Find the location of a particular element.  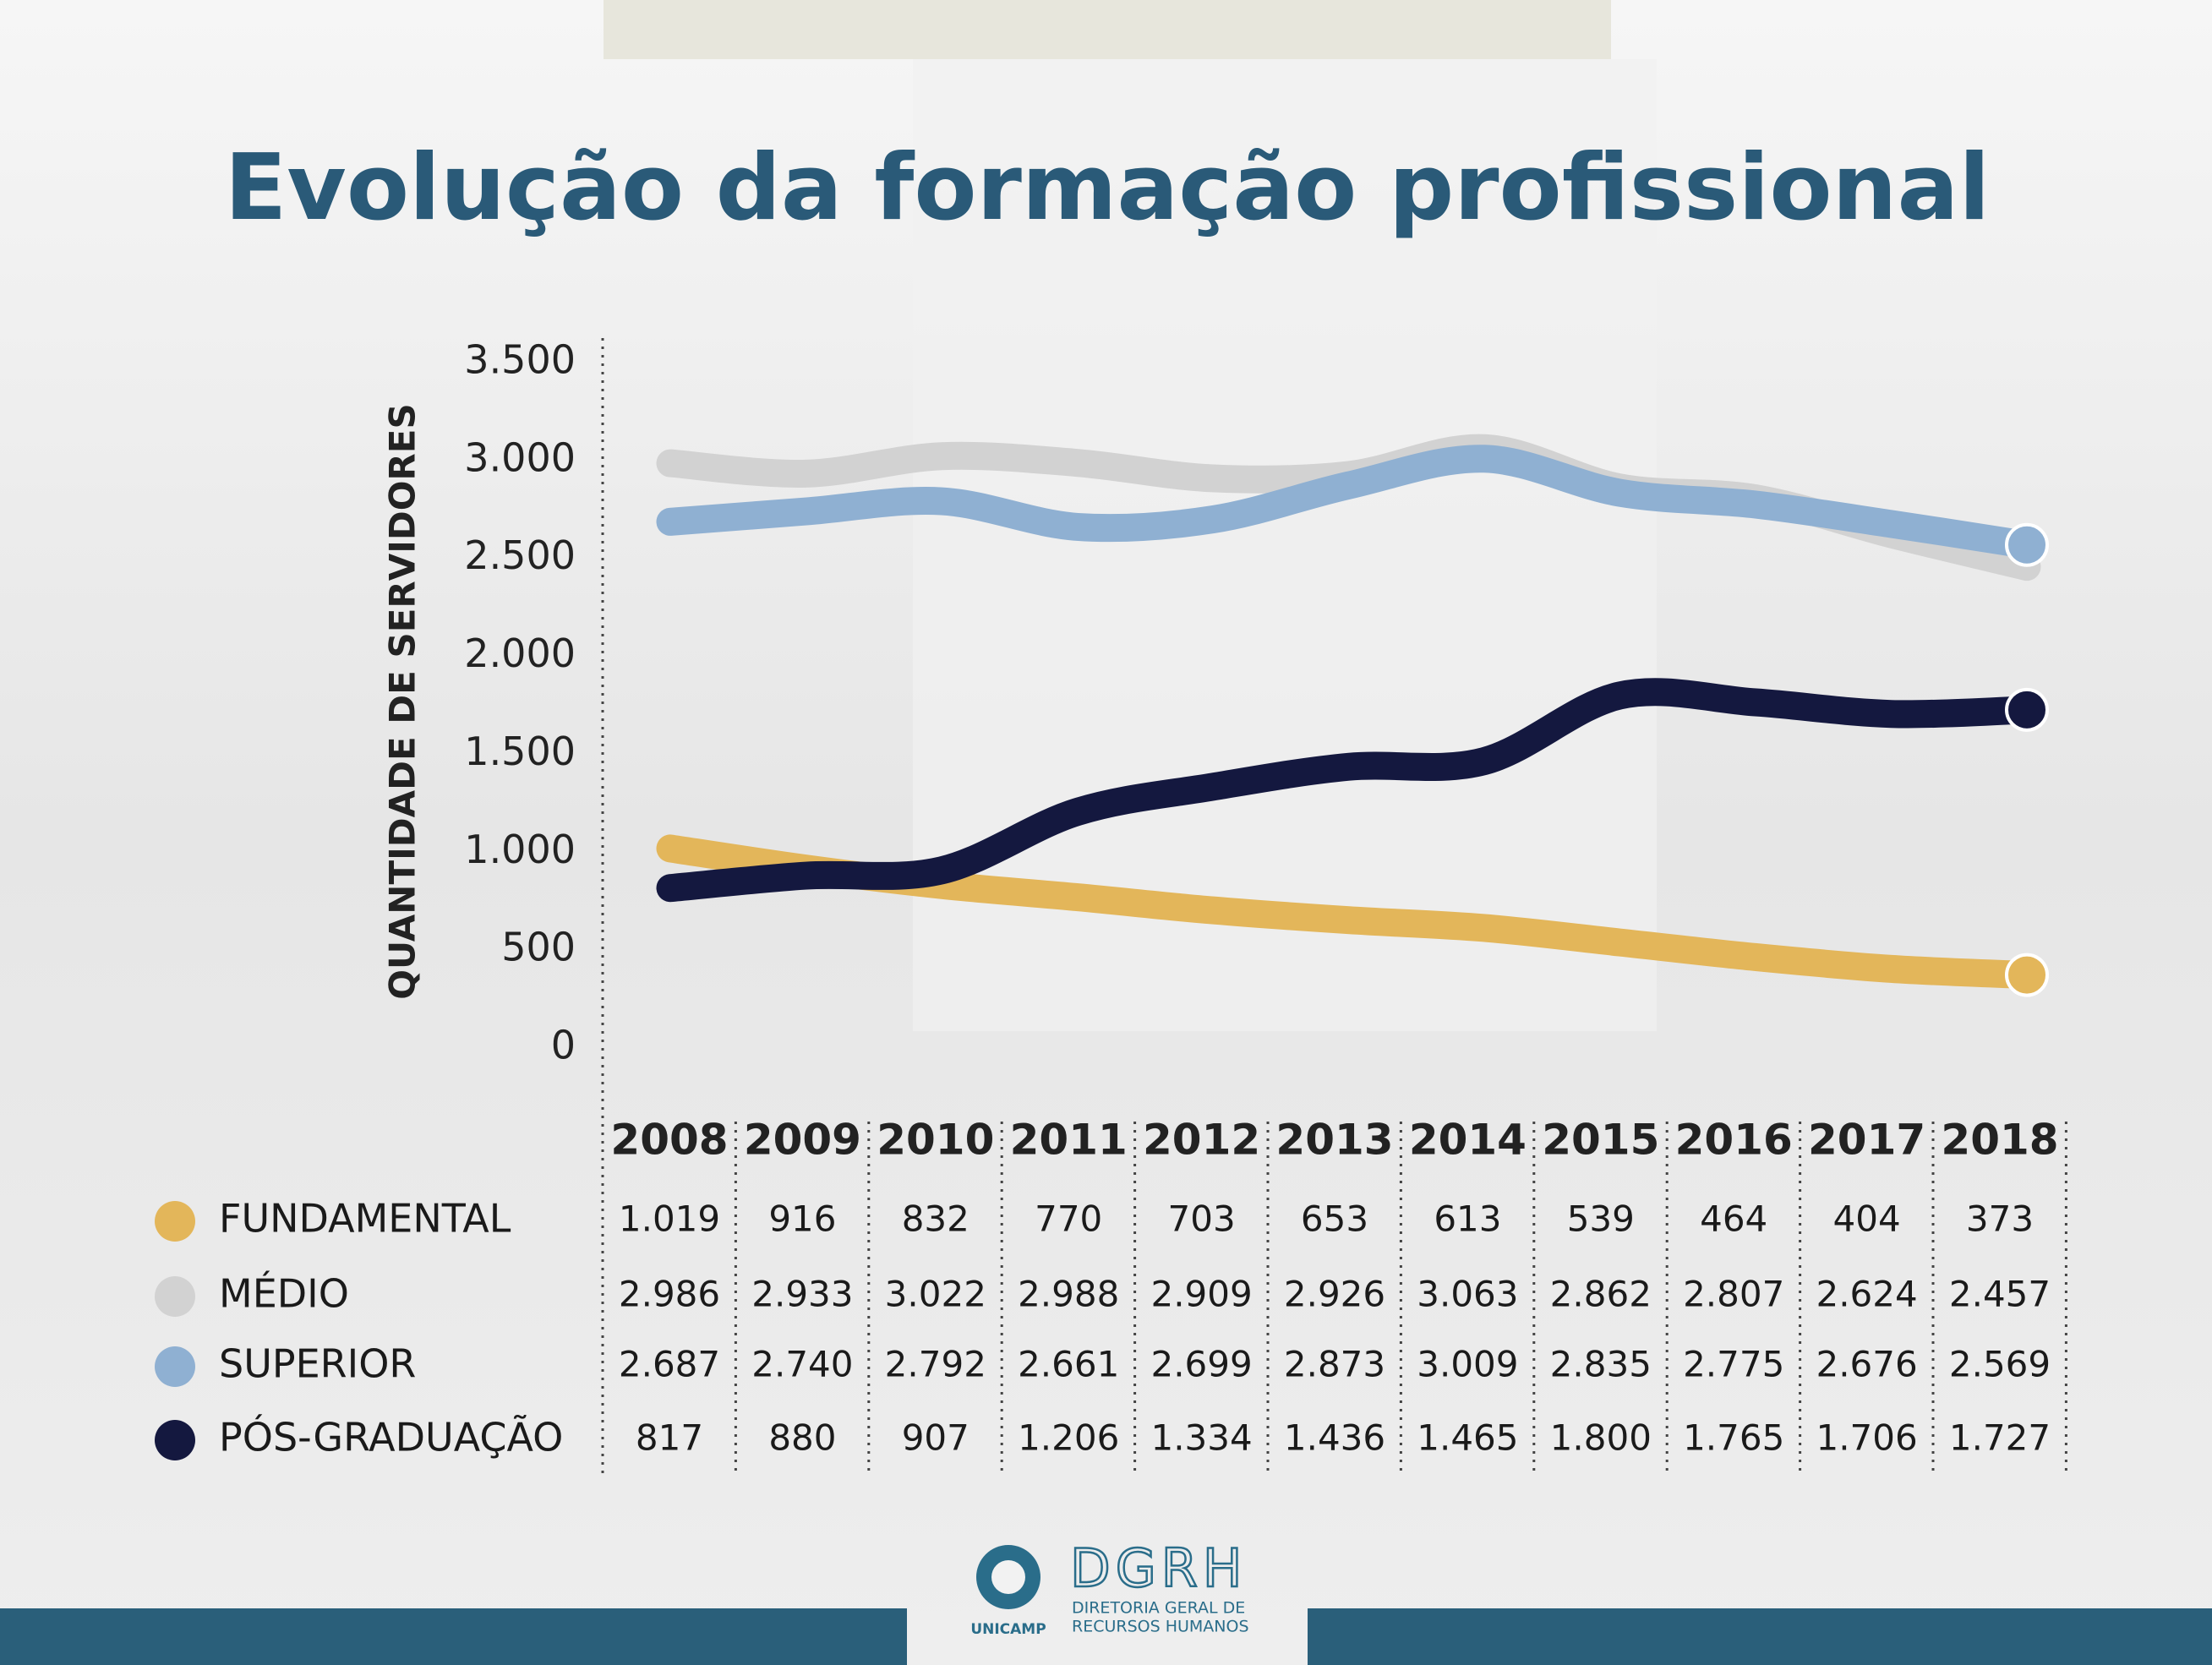

logo-line: RECURSOS HUMANOS is located at coordinates (1160, 1627).